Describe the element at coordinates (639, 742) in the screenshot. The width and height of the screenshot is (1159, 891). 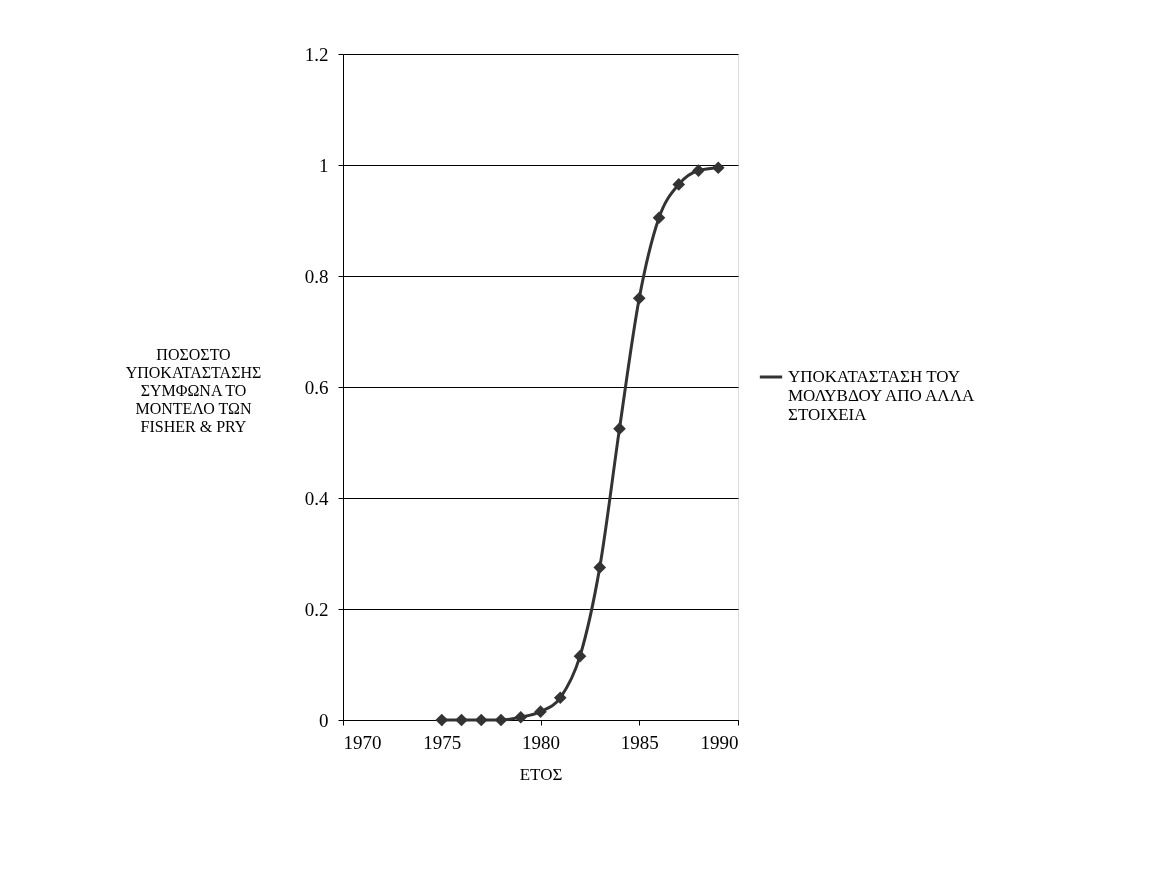
I see `x-tick-label: 1985` at that location.